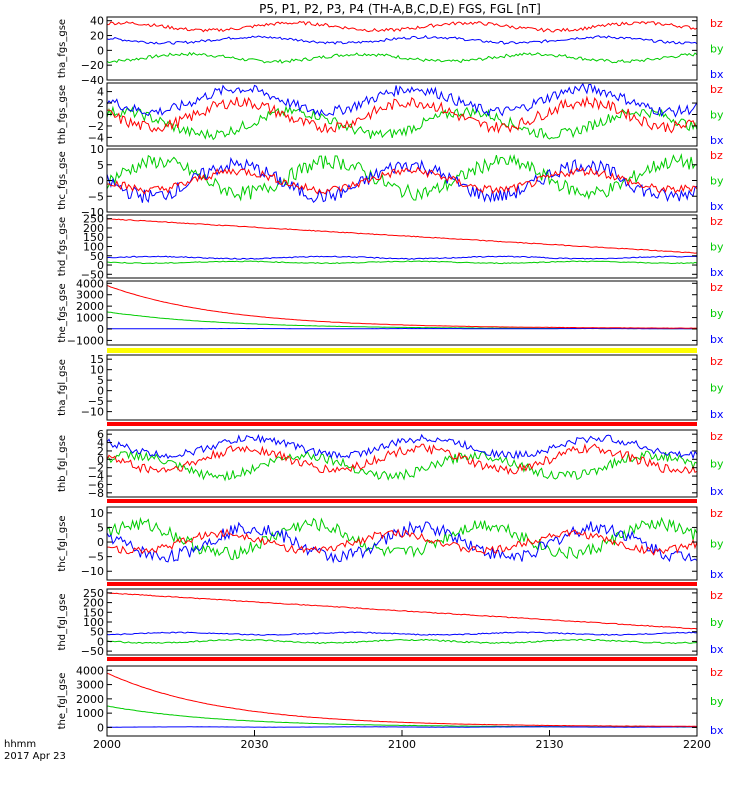 This screenshot has width=750, height=800. Describe the element at coordinates (96, 484) in the screenshot. I see `y-tick-label: −6` at that location.